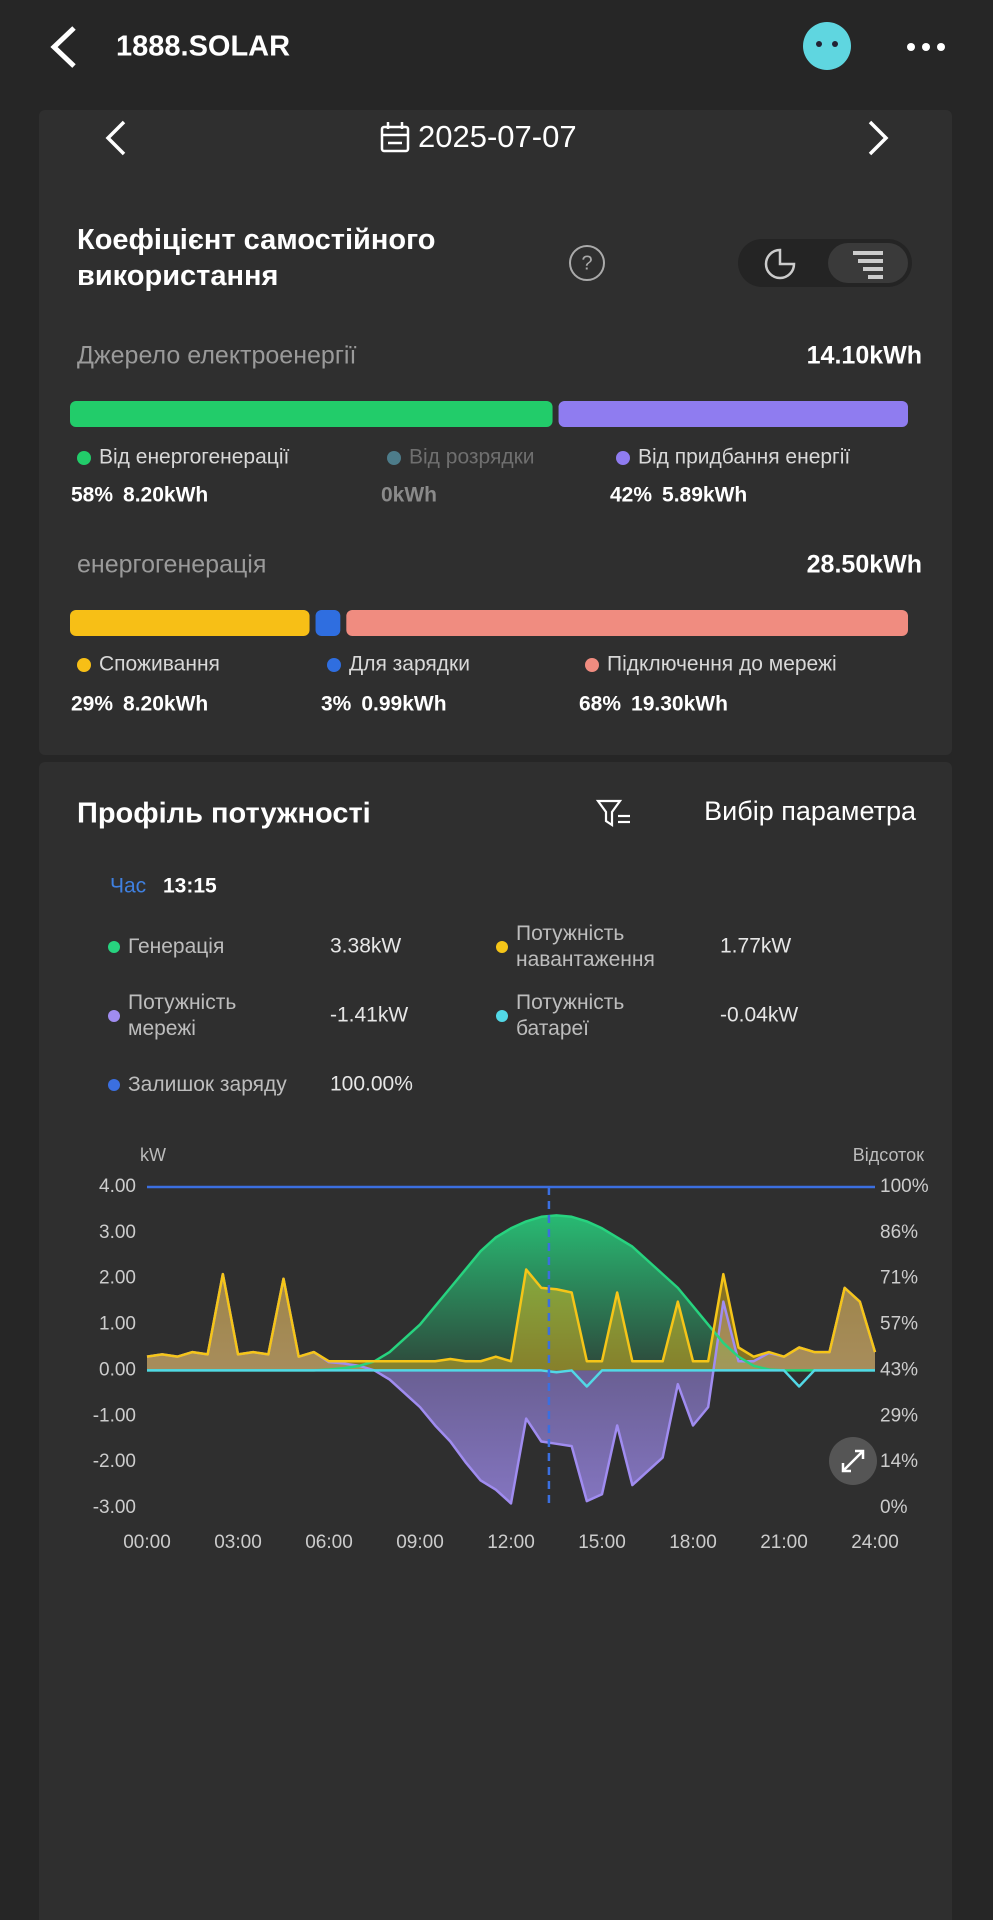 The height and width of the screenshot is (1920, 993). What do you see at coordinates (224, 814) in the screenshot?
I see `section-title: Профіль потужності` at bounding box center [224, 814].